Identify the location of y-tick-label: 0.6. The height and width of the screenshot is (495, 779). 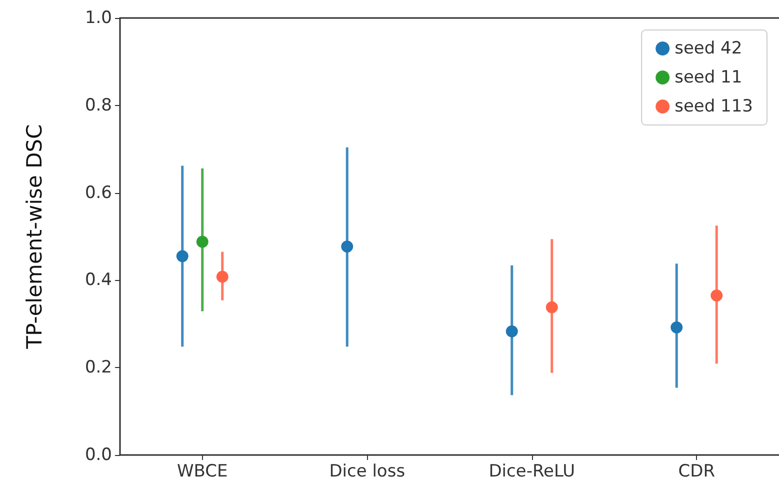
(98, 192).